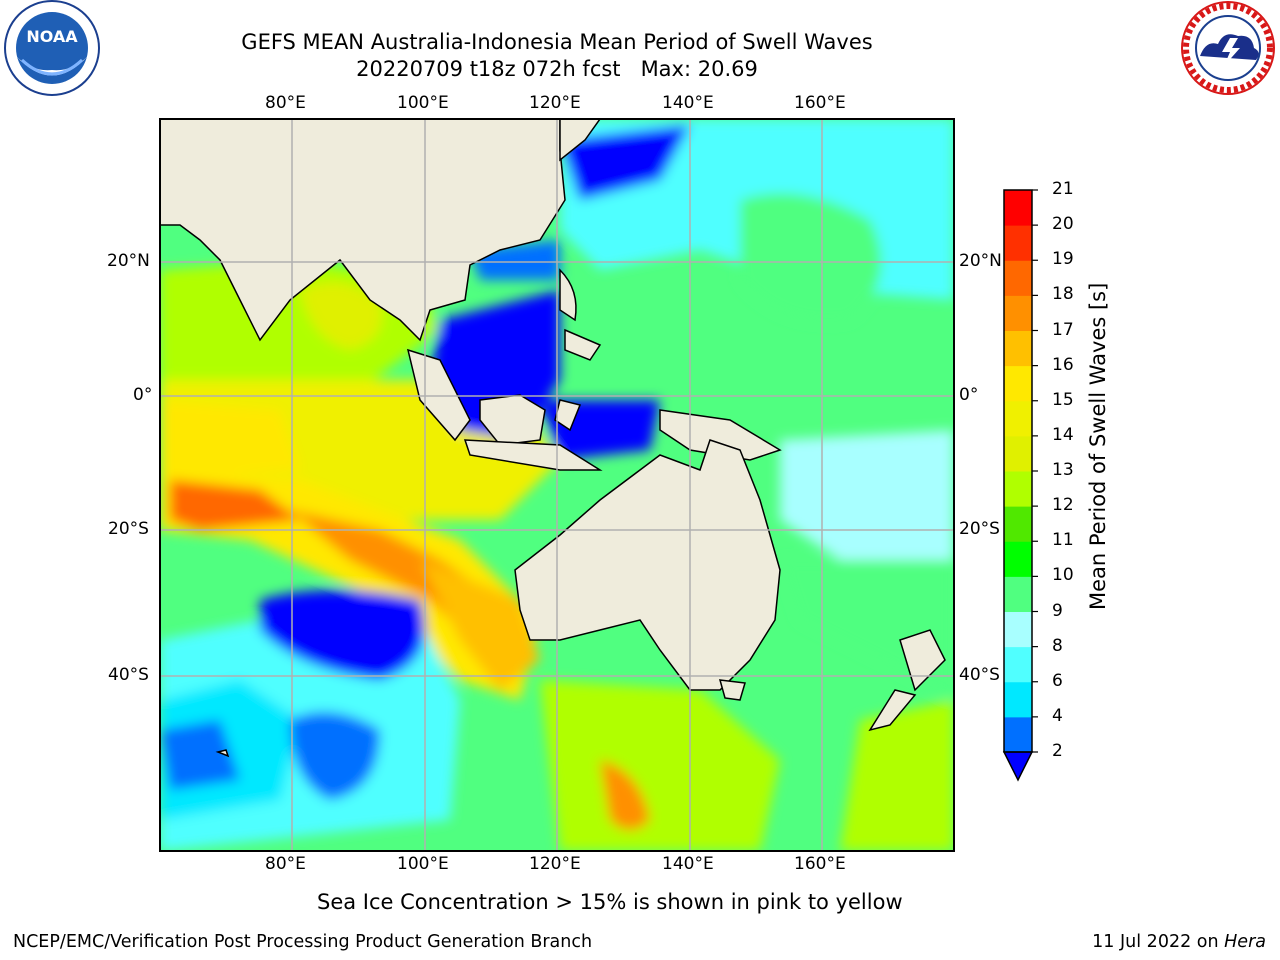 The image size is (1280, 960). I want to click on colorbar-tick-label: 17, so click(1063, 329).